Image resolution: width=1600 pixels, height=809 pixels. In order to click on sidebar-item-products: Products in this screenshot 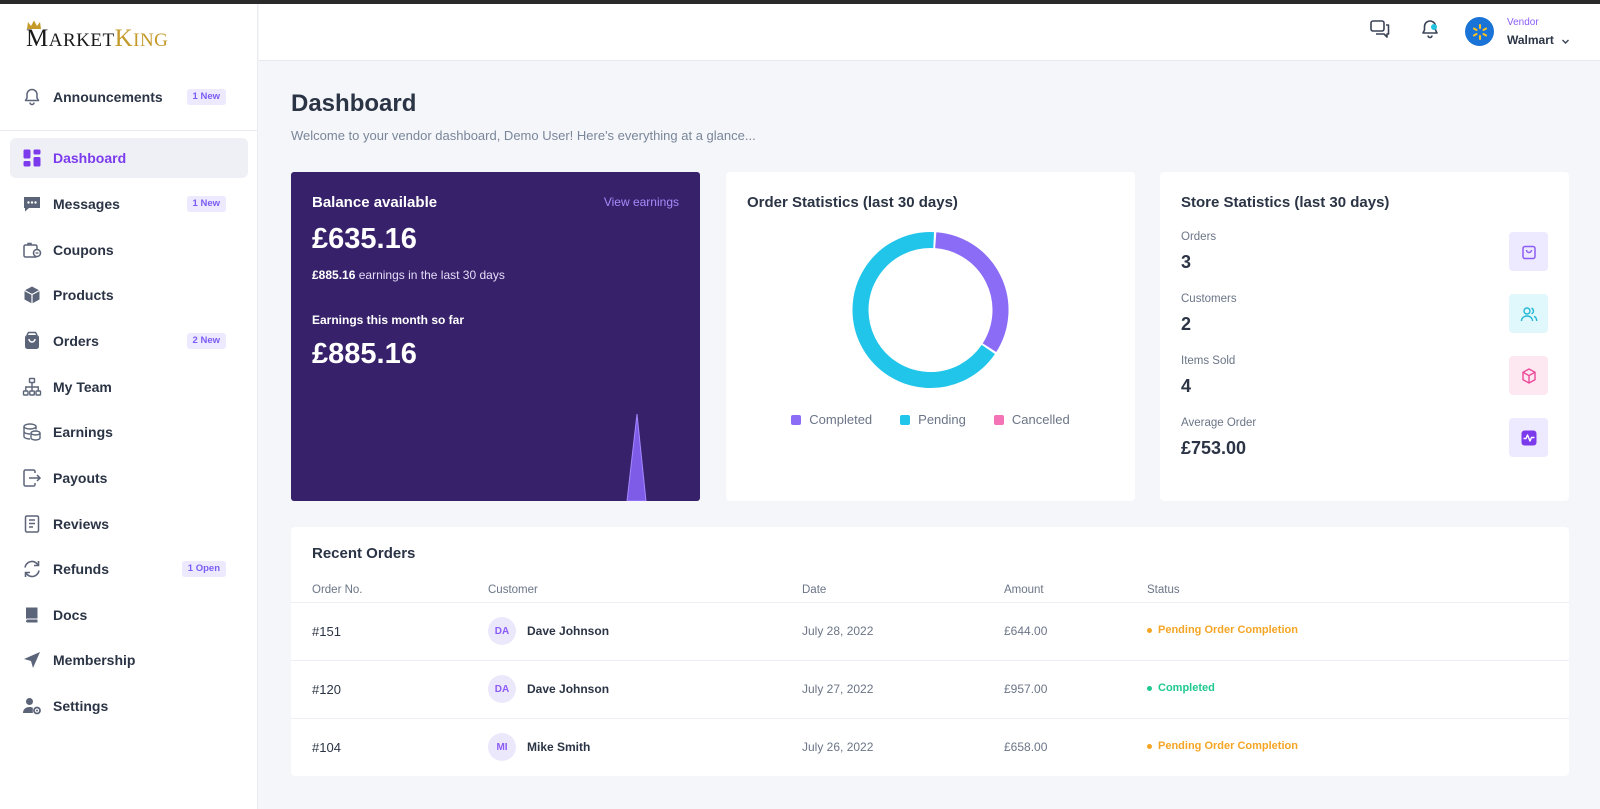, I will do `click(129, 295)`.